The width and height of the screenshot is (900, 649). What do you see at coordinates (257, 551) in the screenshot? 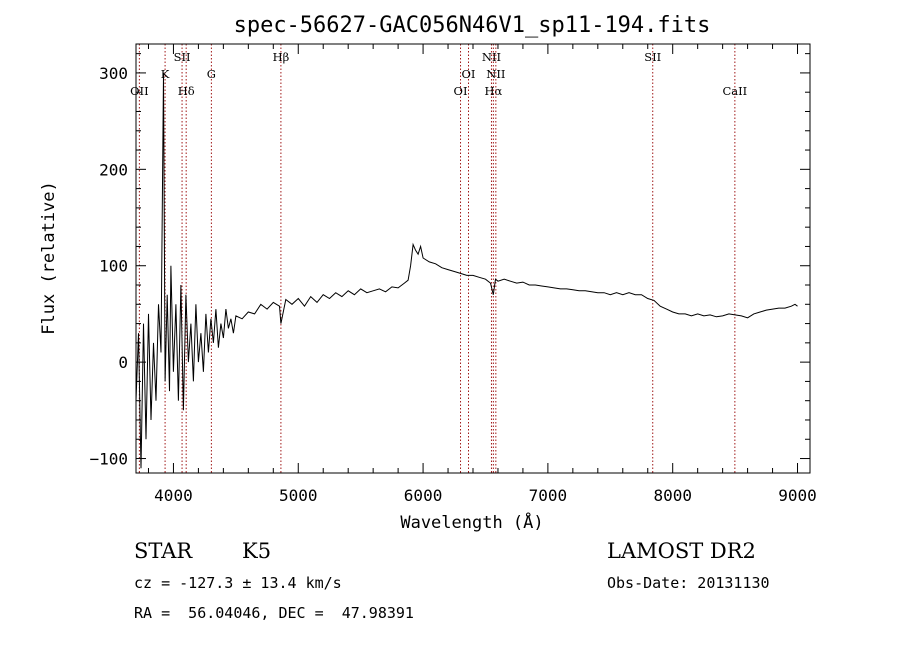
I see `object-subclass: K5` at bounding box center [257, 551].